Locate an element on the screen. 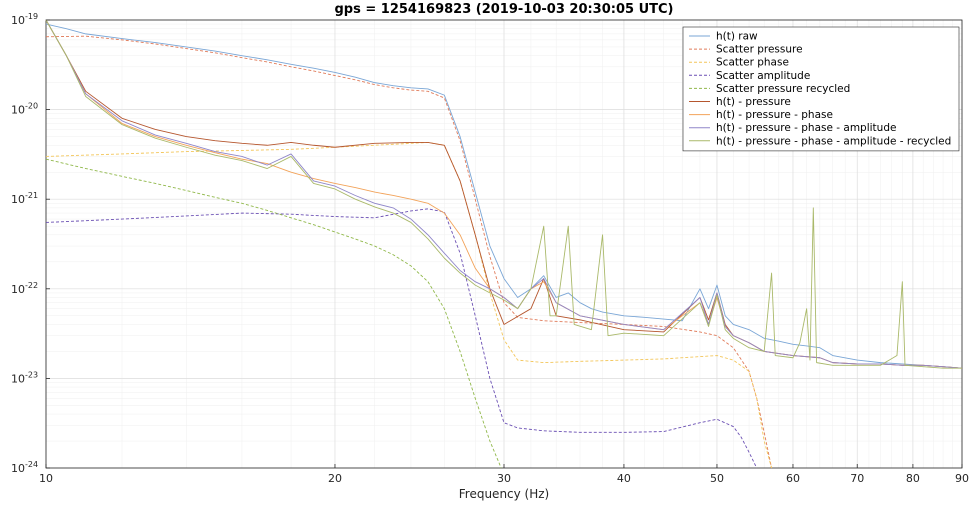 This screenshot has height=505, width=972. x-tick-label: 10 is located at coordinates (46, 478).